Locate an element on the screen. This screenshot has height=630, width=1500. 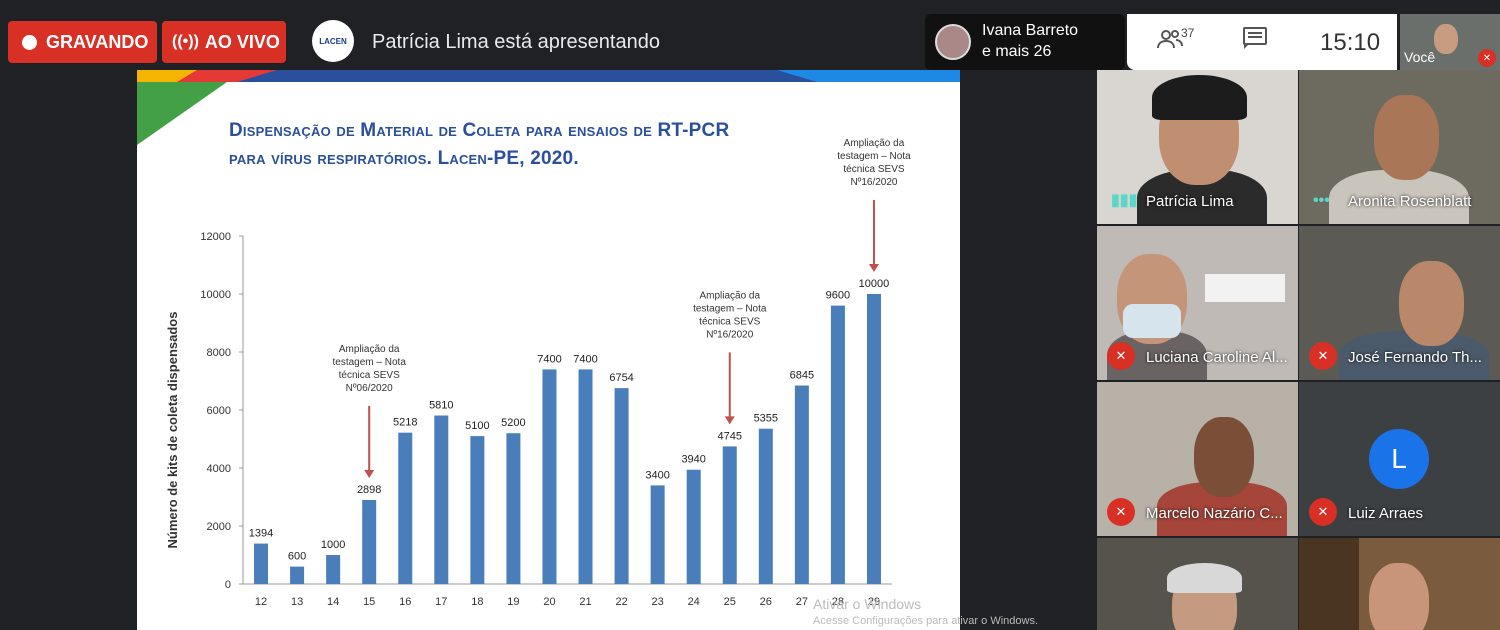
data-label: 5100 is located at coordinates (477, 426).